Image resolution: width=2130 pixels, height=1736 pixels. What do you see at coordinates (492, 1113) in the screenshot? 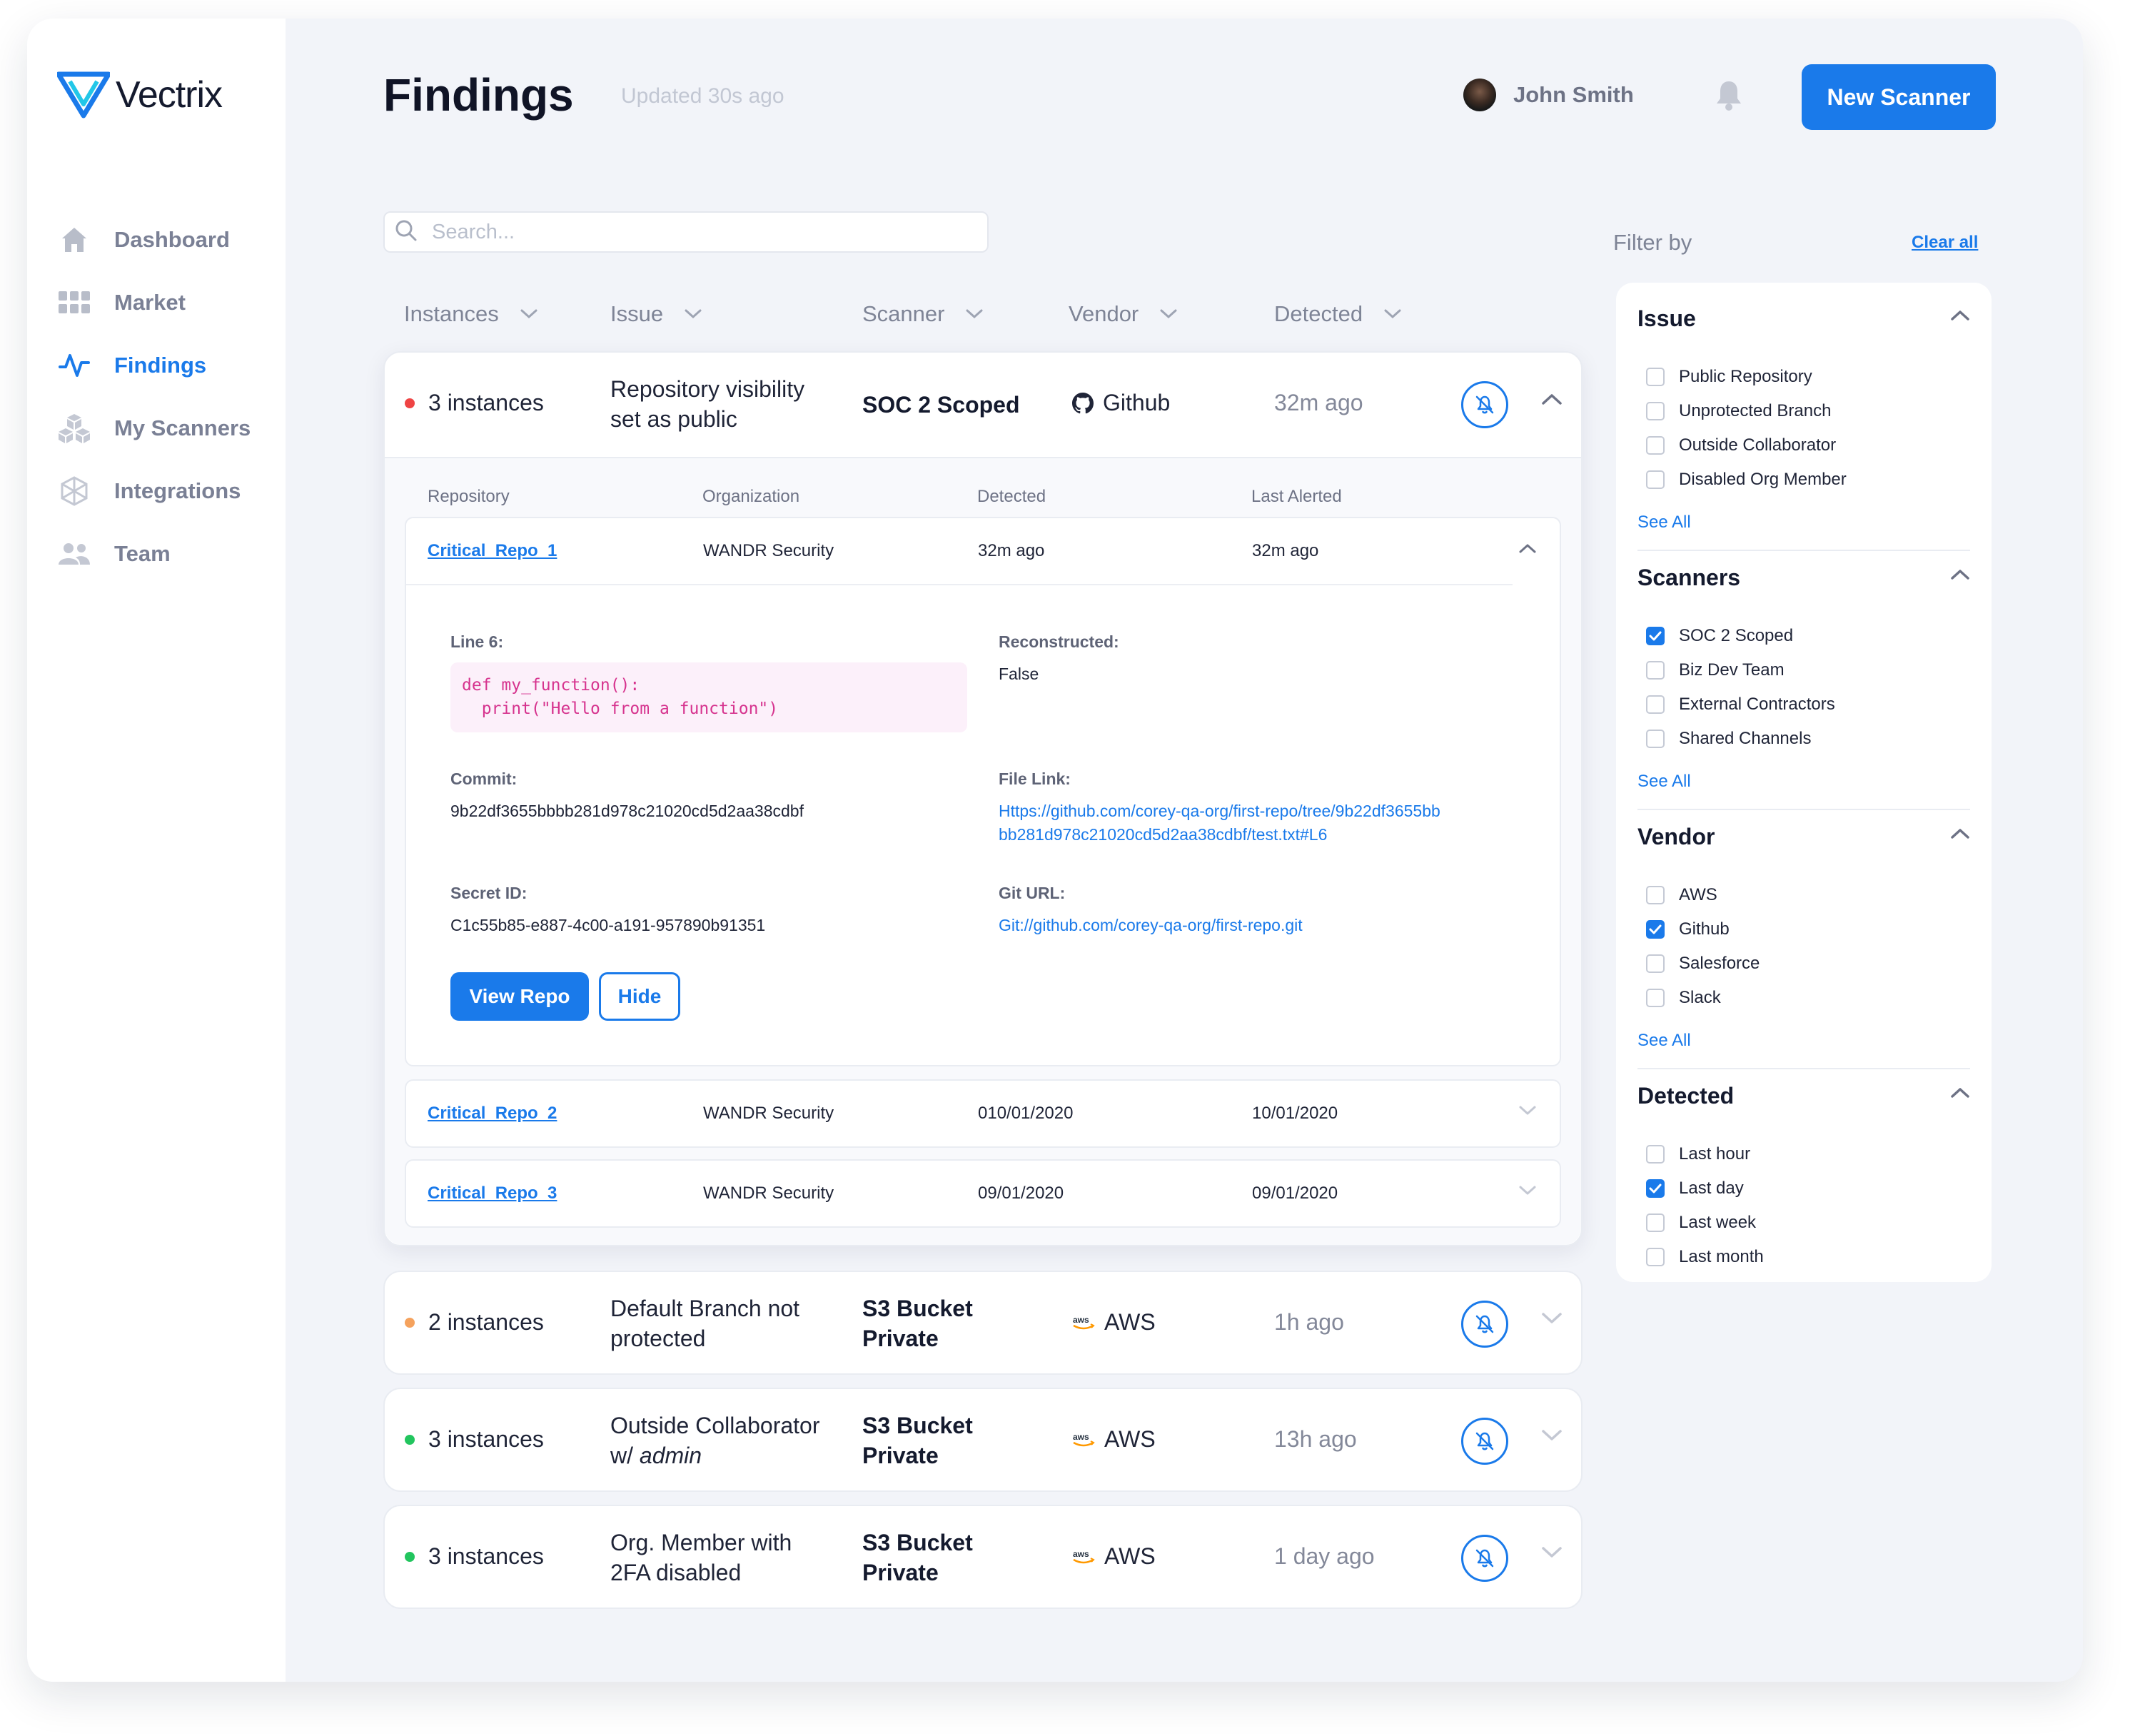
I see `repo-link: Critical_Repo_2` at bounding box center [492, 1113].